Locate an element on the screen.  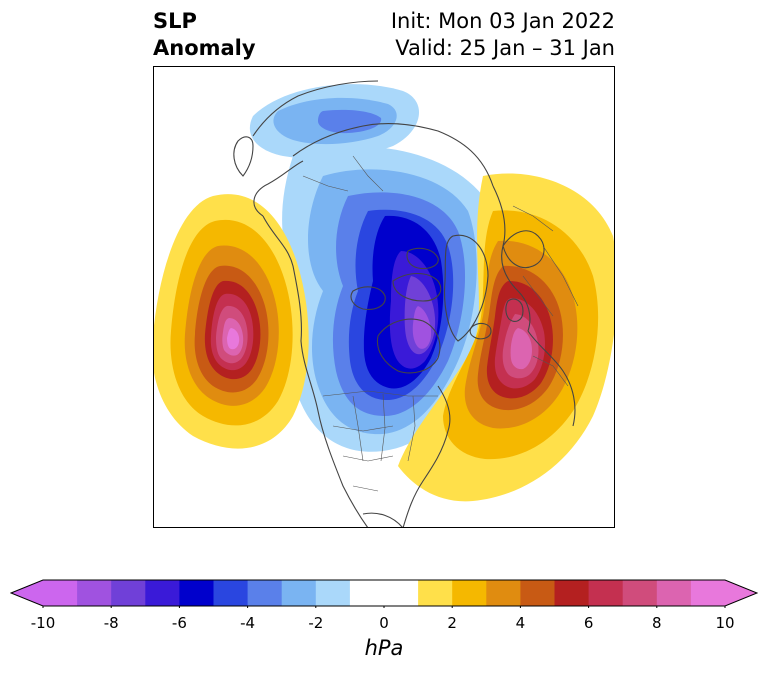
valid-range-label: Valid: 25 Jan – 31 Jan is located at coordinates (505, 48).